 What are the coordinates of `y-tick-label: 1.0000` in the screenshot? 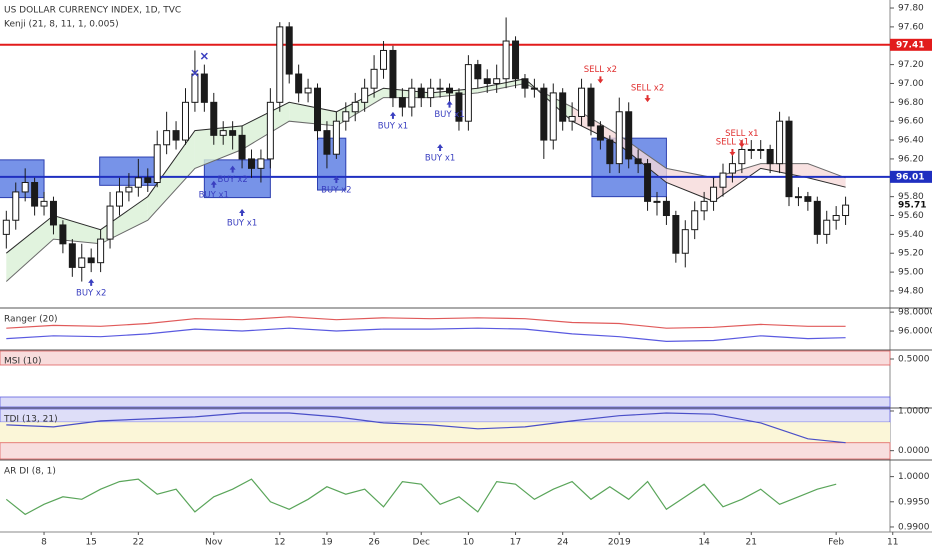 It's located at (914, 411).